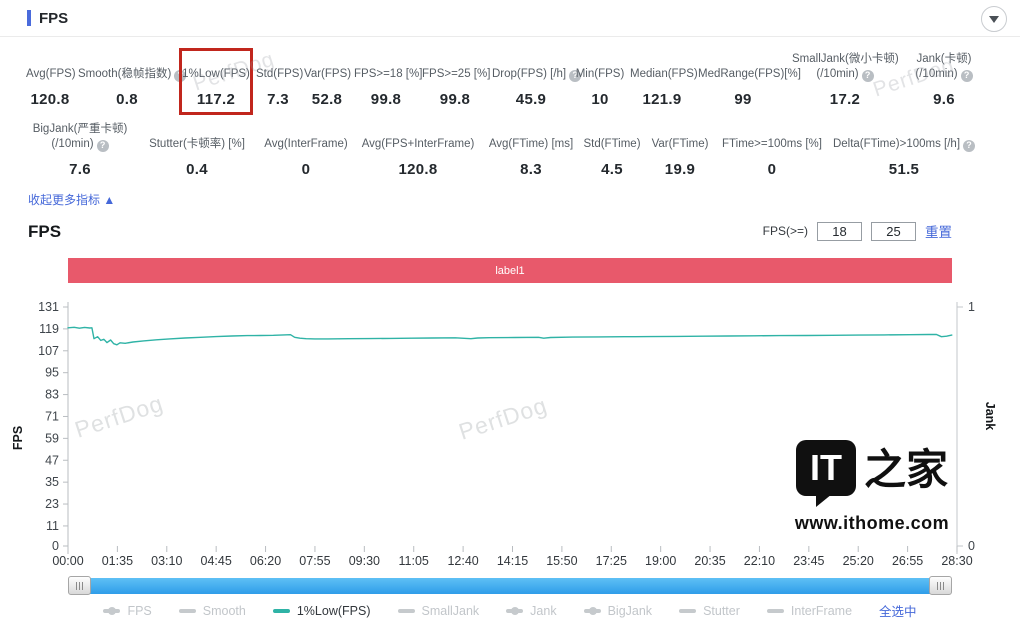 This screenshot has width=1020, height=621. What do you see at coordinates (139, 610) in the screenshot?
I see `legend-item-label: FPS` at bounding box center [139, 610].